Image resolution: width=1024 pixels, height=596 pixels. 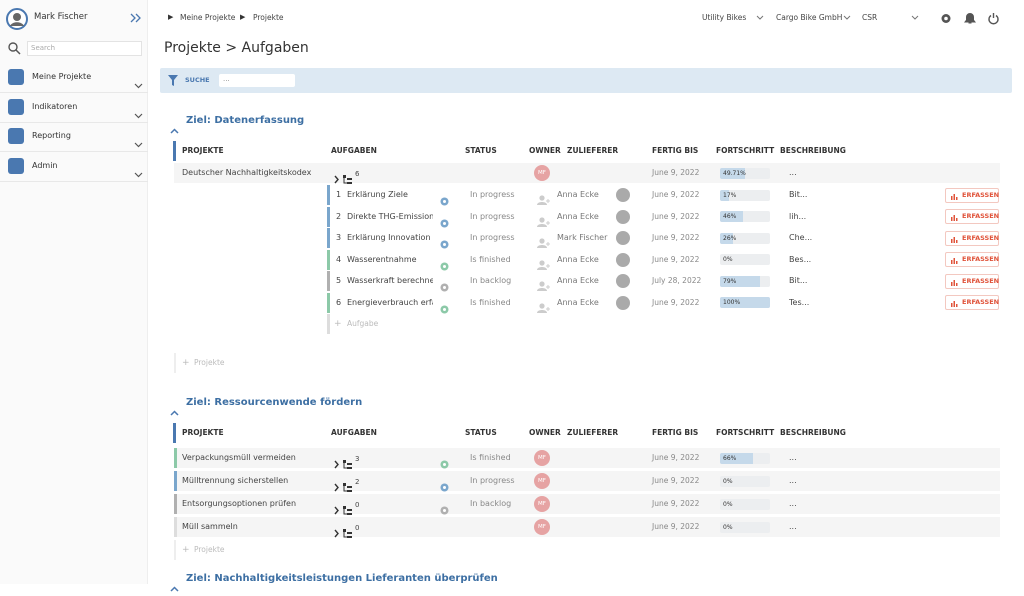 I want to click on header-icons, so click(x=971, y=18).